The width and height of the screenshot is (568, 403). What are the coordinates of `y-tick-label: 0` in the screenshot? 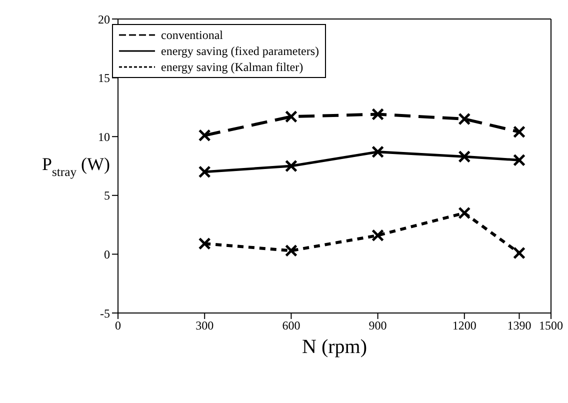 It's located at (107, 254).